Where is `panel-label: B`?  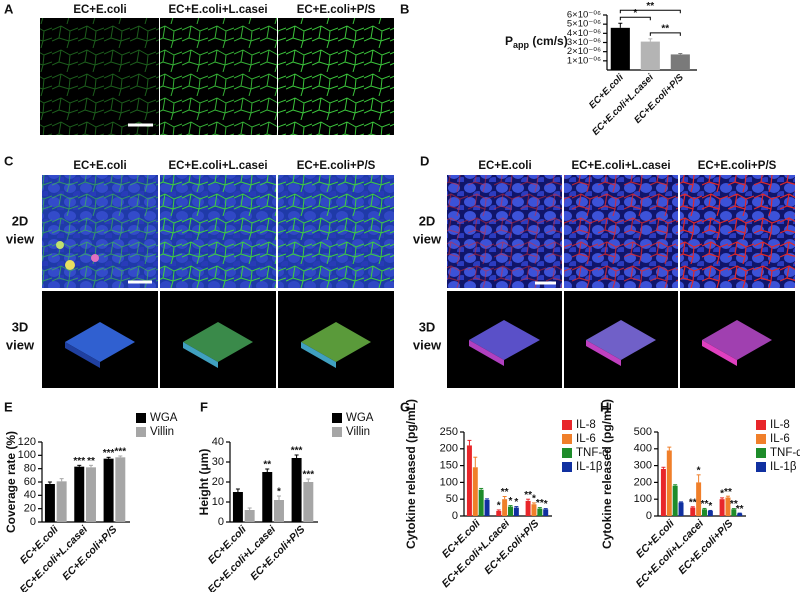
panel-label: B is located at coordinates (404, 8).